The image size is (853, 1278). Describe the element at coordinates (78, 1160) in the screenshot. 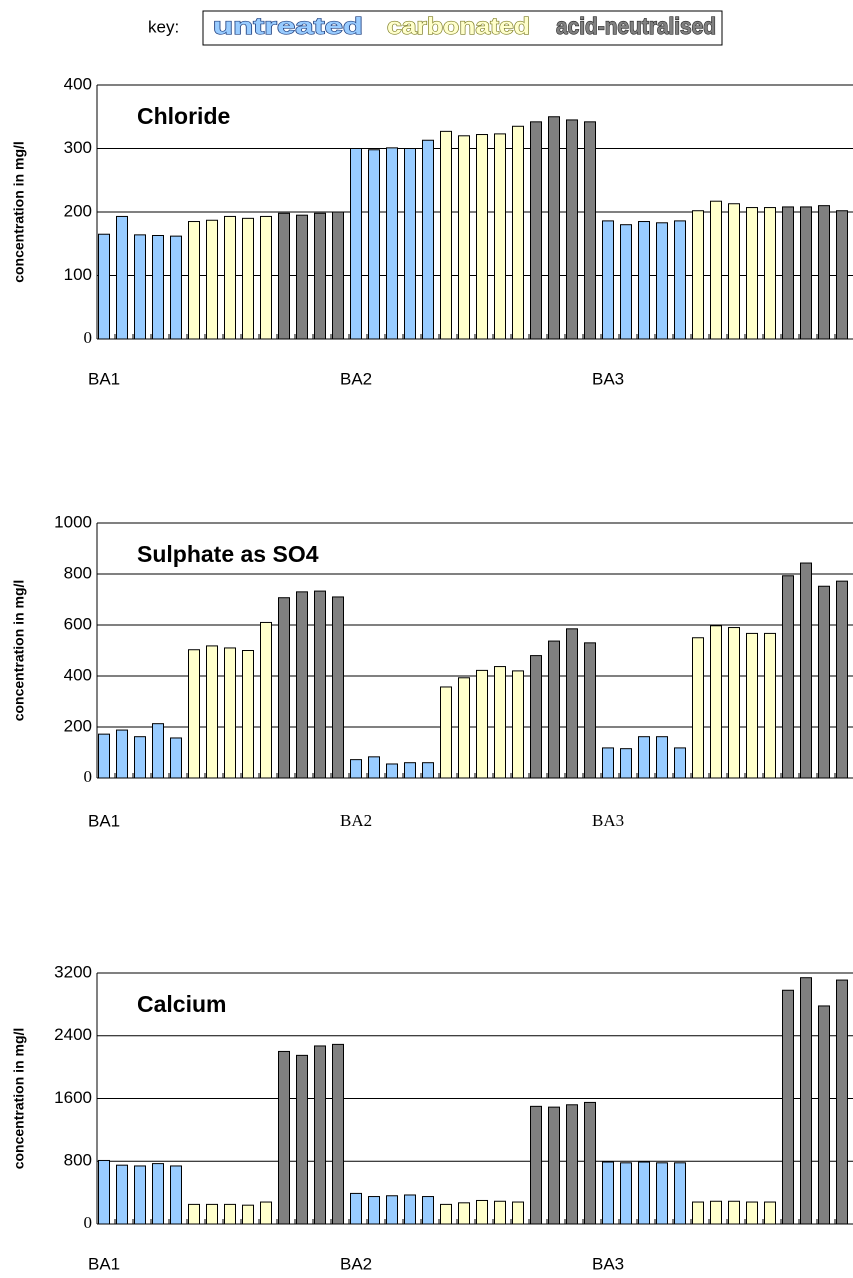

I see `y-tick-label: 800` at that location.